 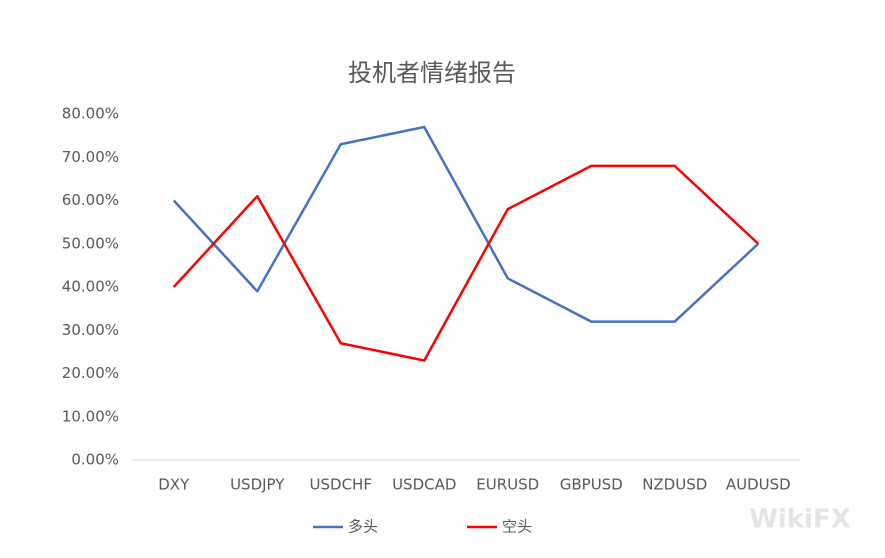 I want to click on y-tick-label: 40.00%, so click(x=90, y=287).